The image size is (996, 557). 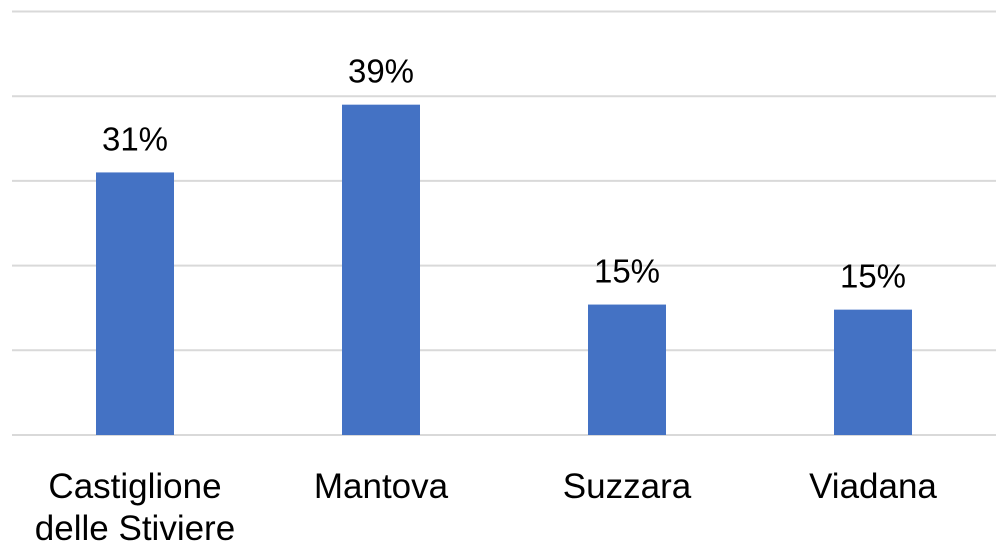 I want to click on data-label: 31%, so click(x=135, y=138).